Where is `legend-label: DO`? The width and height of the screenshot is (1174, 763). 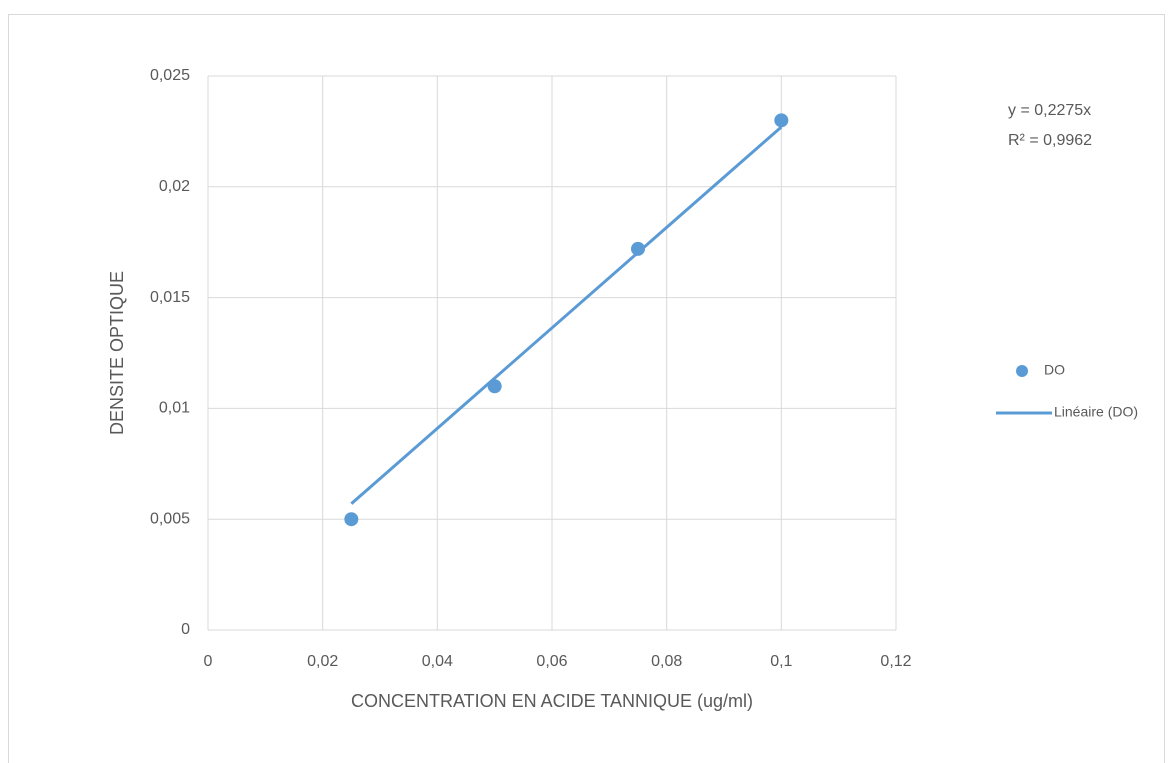 legend-label: DO is located at coordinates (1054, 370).